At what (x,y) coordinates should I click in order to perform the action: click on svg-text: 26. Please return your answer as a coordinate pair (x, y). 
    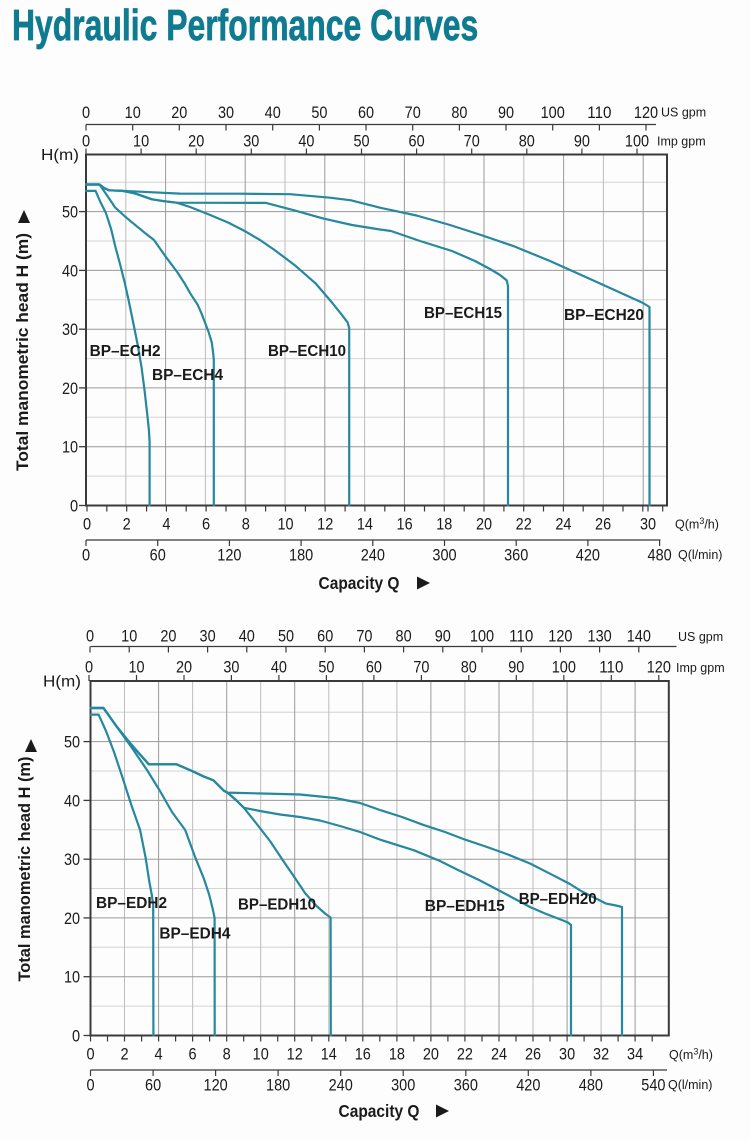
    Looking at the image, I should click on (533, 1055).